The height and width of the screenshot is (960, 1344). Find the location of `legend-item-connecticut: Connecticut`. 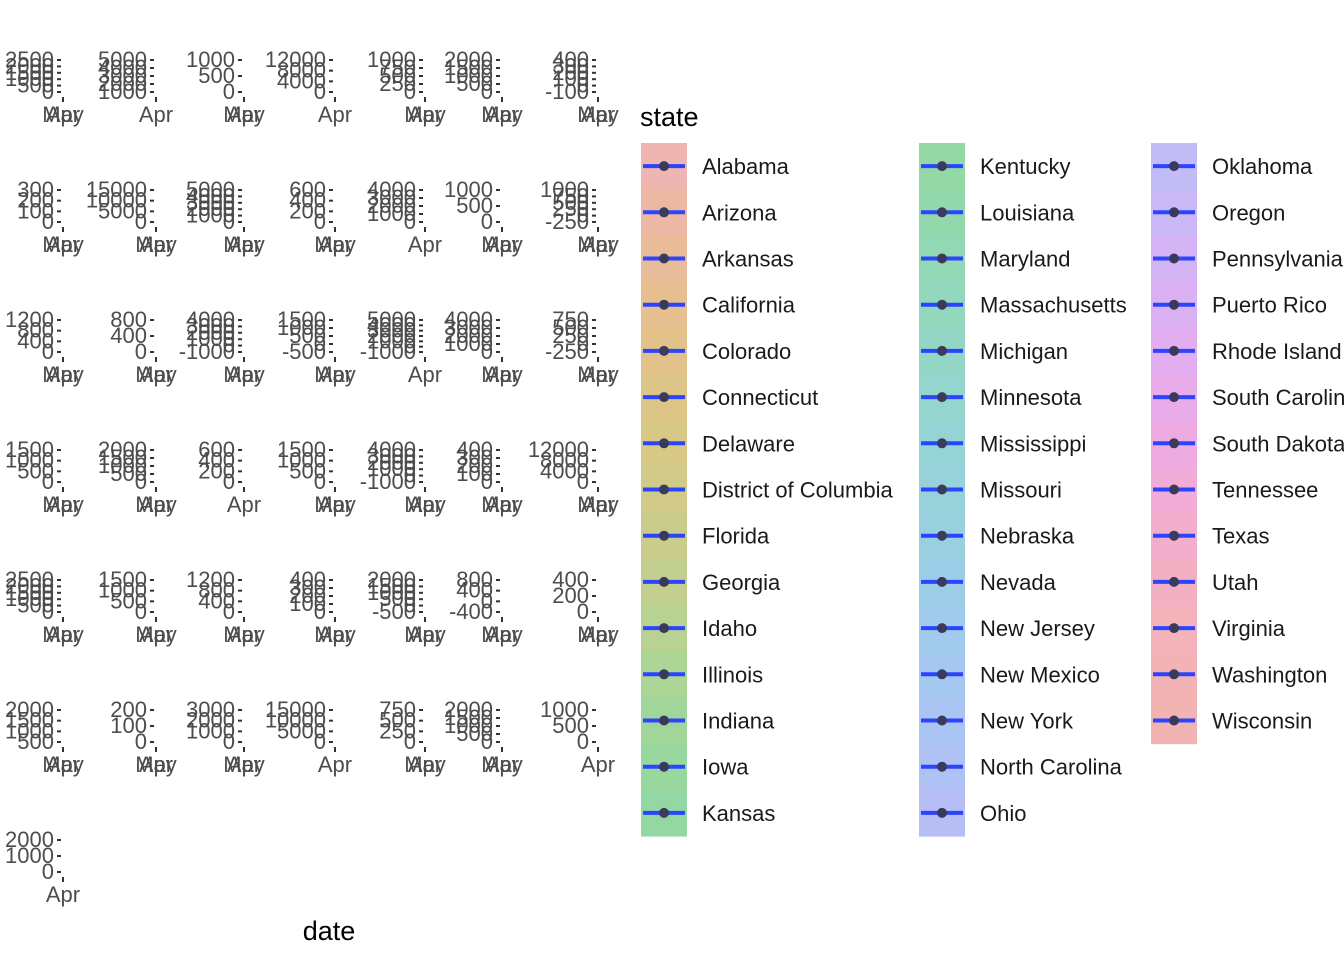

legend-item-connecticut: Connecticut is located at coordinates (729, 397).